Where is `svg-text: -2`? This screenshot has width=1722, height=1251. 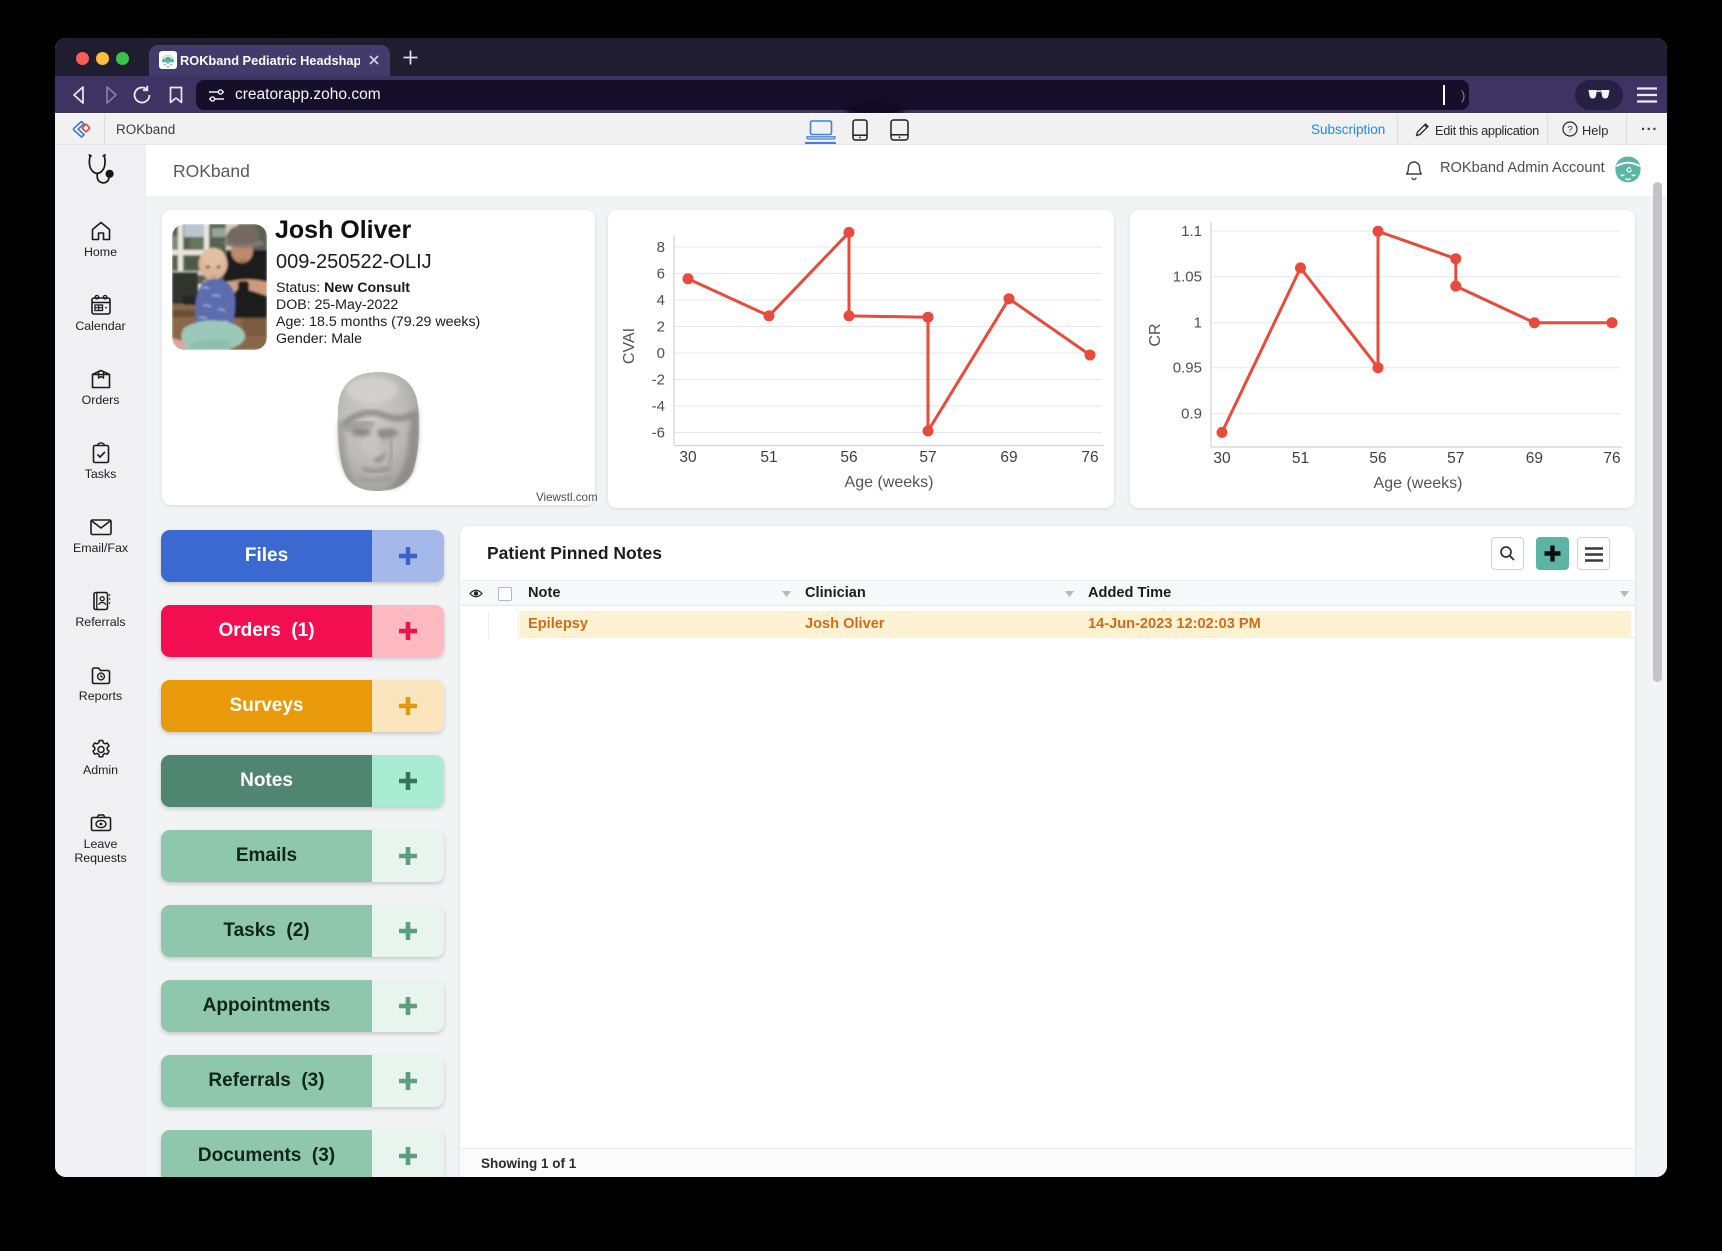
svg-text: -2 is located at coordinates (658, 380).